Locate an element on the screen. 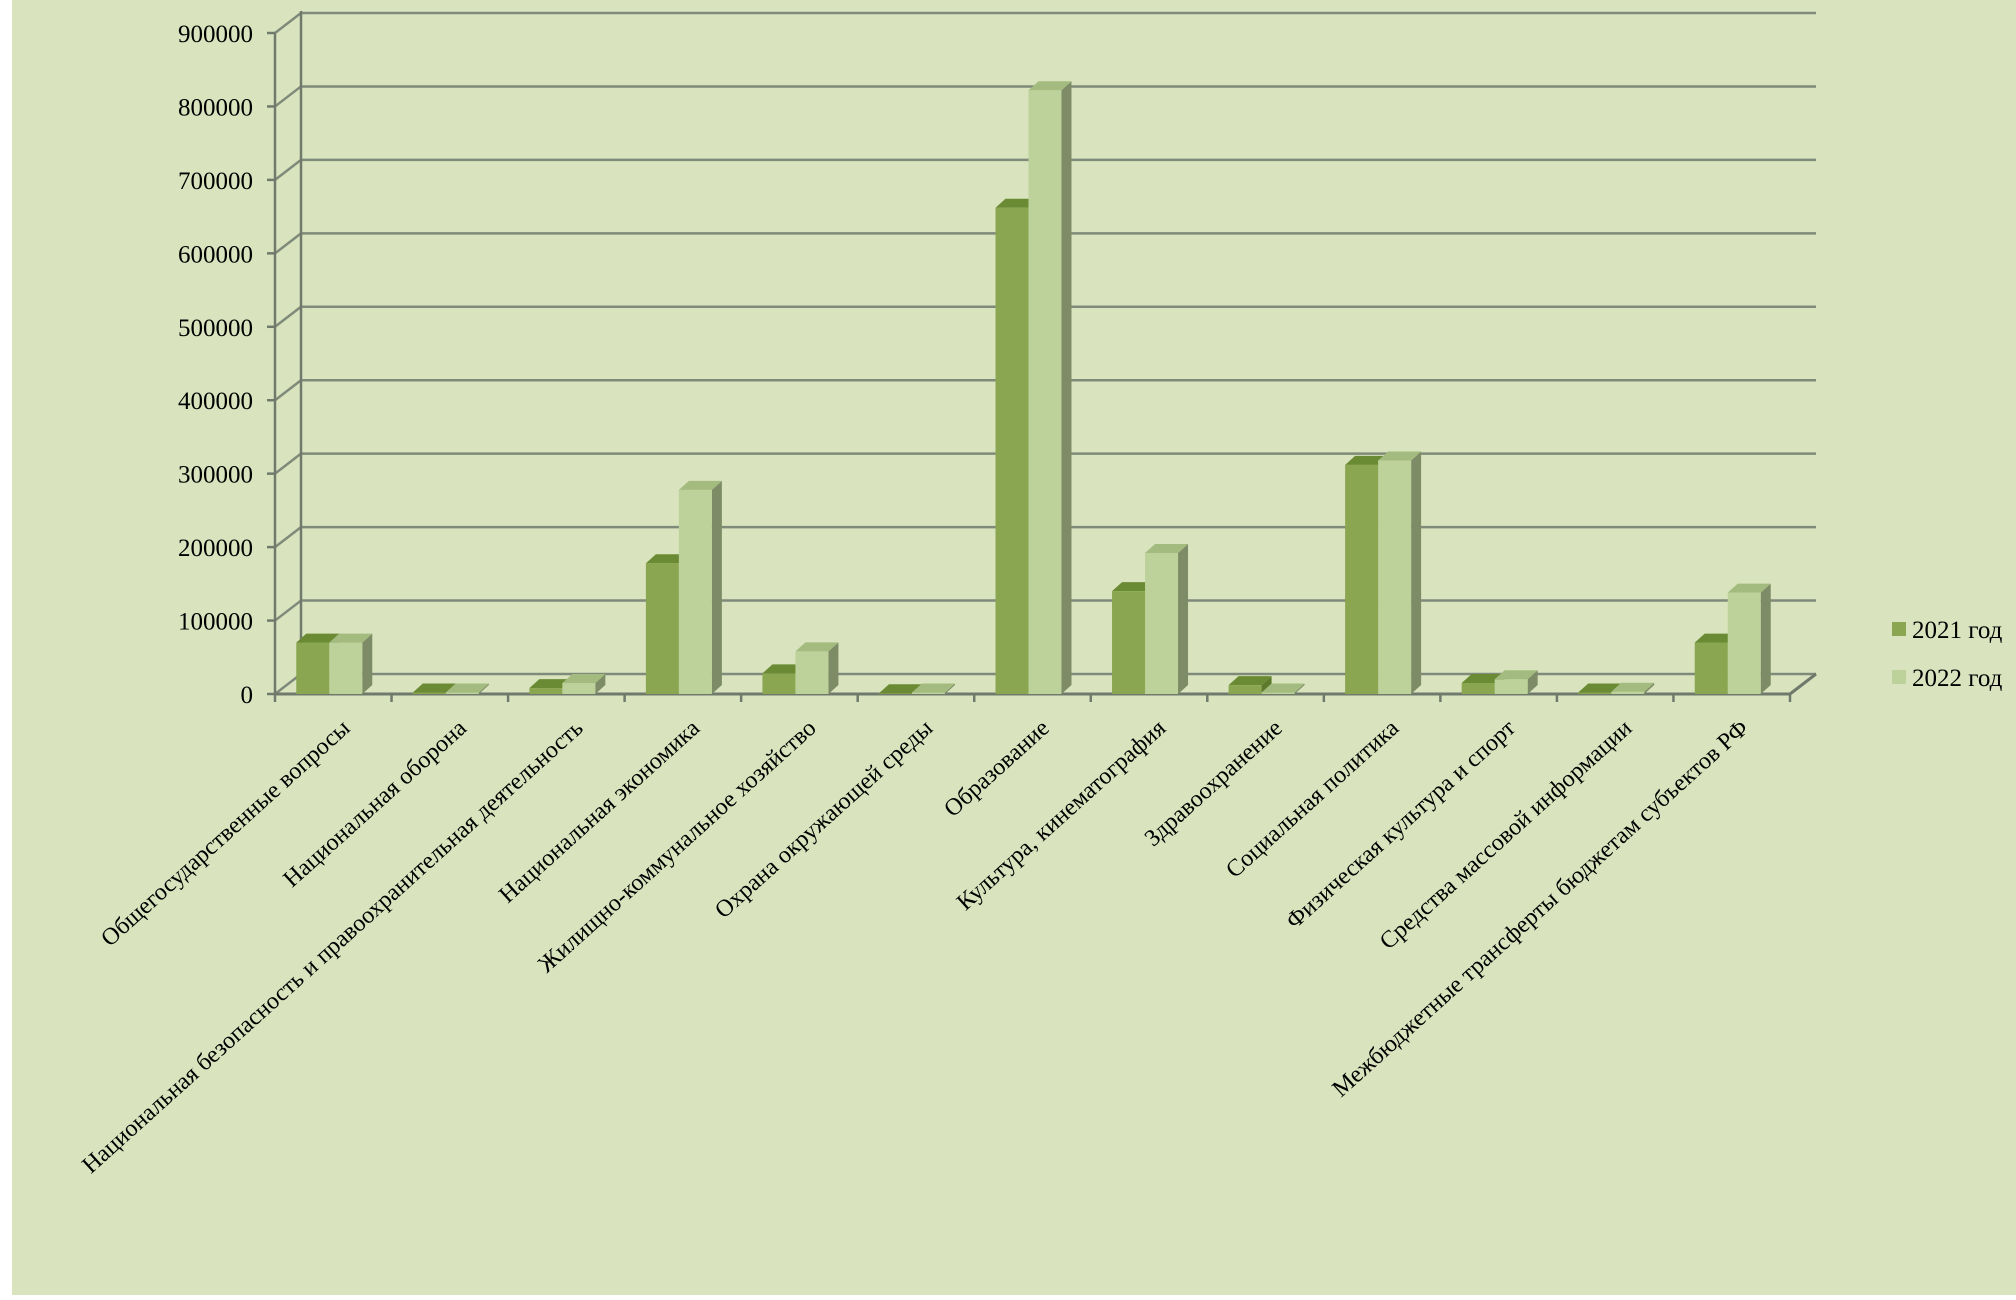 The width and height of the screenshot is (2016, 1300). legend-item: 2022 год is located at coordinates (1947, 678).